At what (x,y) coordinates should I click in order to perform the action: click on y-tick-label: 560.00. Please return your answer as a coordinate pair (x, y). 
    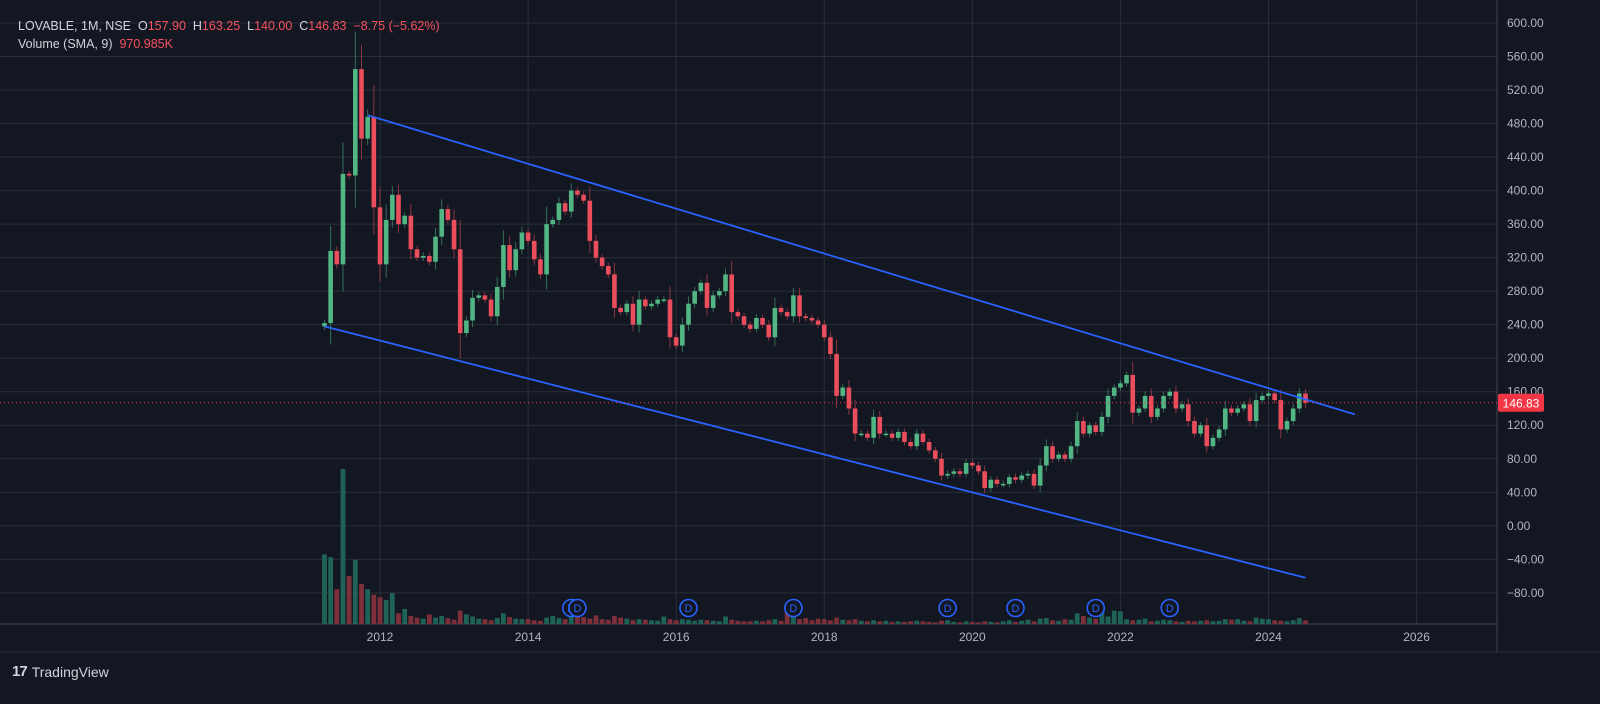
    Looking at the image, I should click on (1525, 57).